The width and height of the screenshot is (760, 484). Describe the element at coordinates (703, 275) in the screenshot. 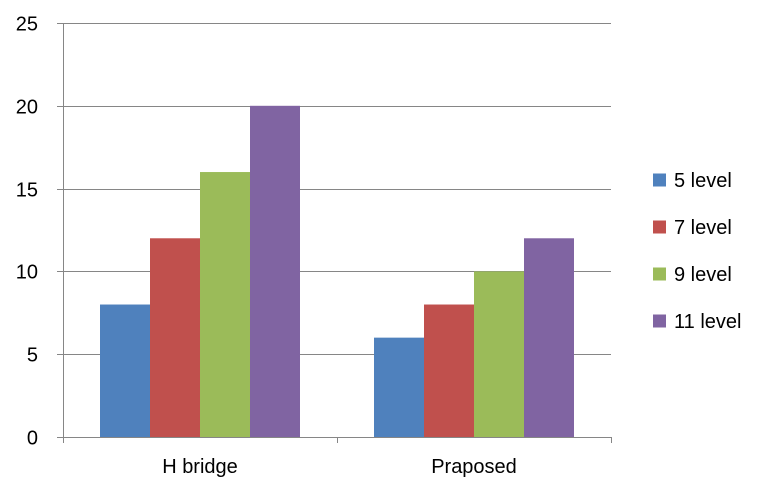

I see `legend-label: 9 level` at that location.